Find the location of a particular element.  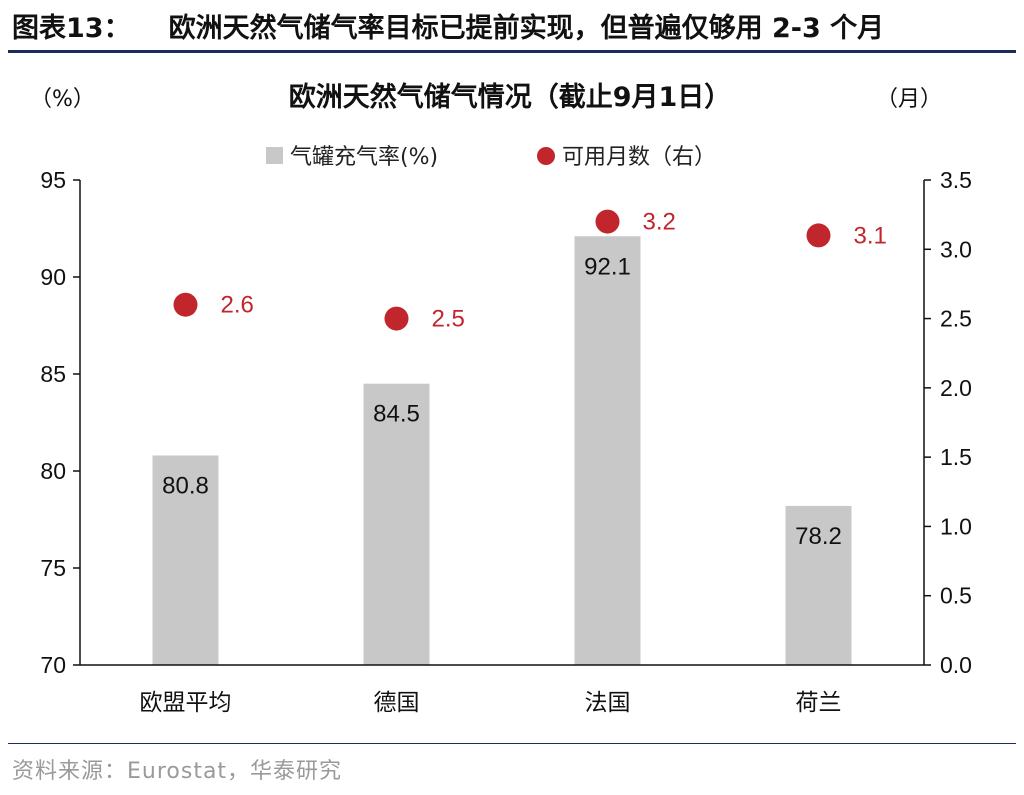

legend-dot-swatch is located at coordinates (546, 156).